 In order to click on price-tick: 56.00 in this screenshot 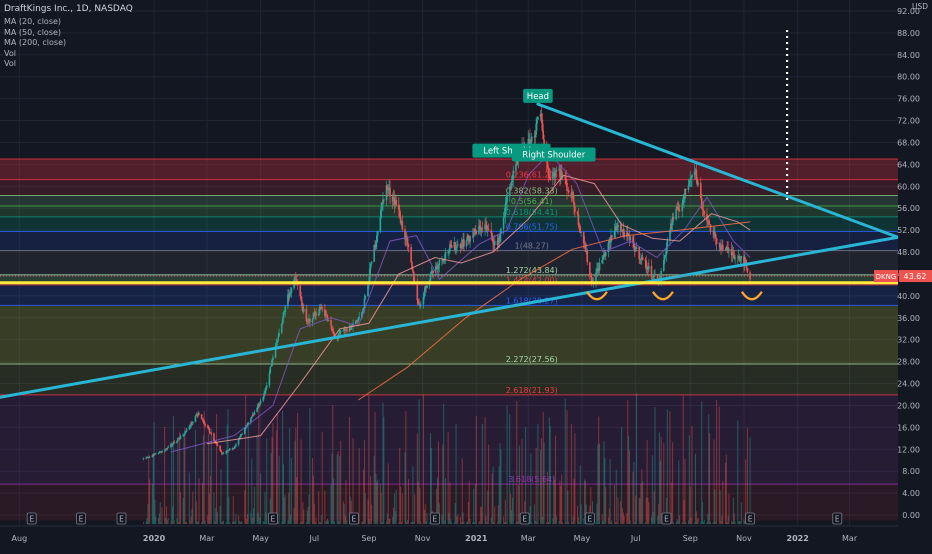, I will do `click(908, 208)`.